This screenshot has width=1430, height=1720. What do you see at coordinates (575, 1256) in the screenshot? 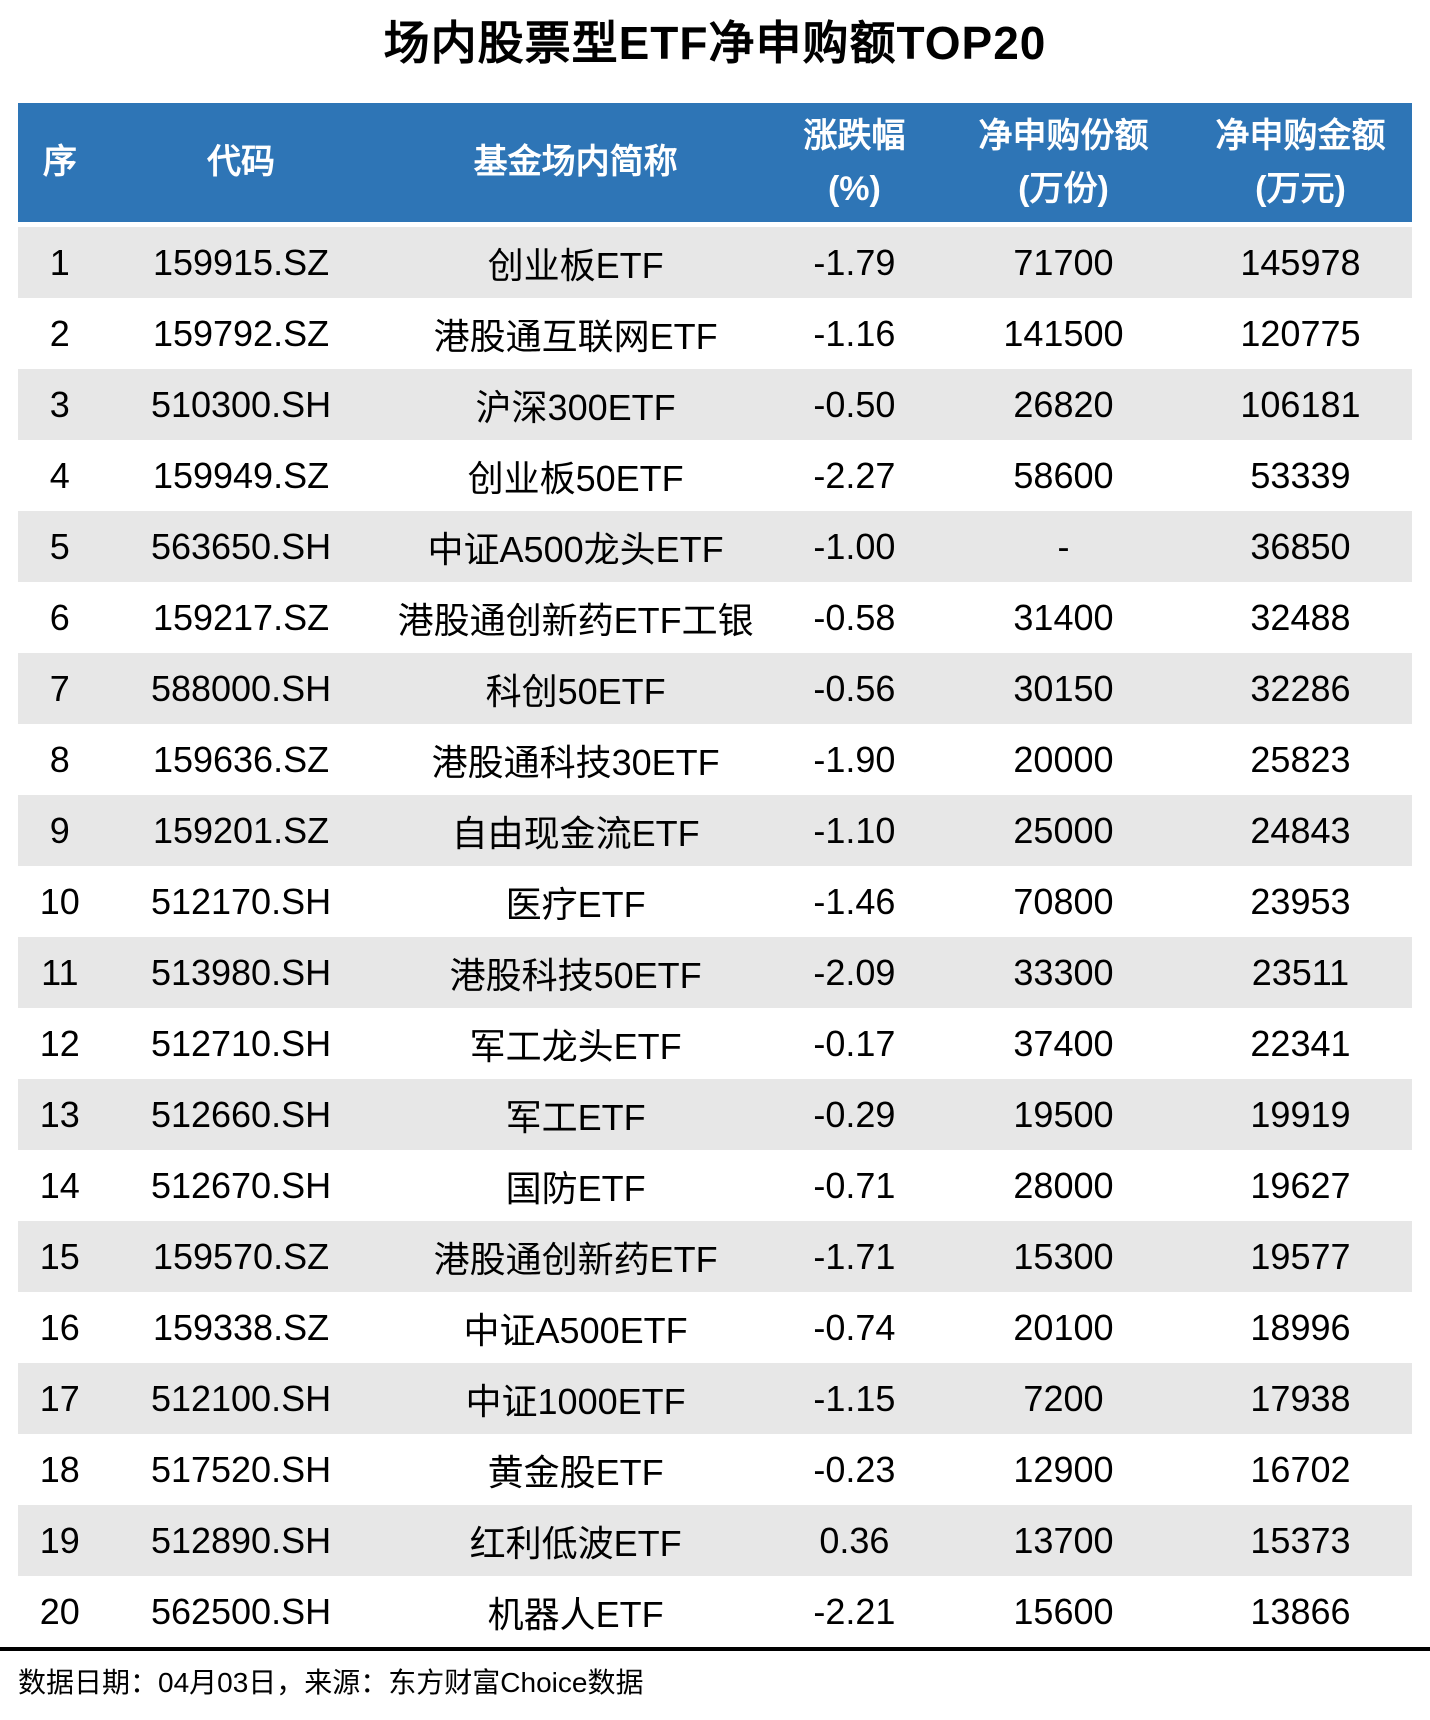
I see `table-cell: 港股通创新药ETF` at bounding box center [575, 1256].